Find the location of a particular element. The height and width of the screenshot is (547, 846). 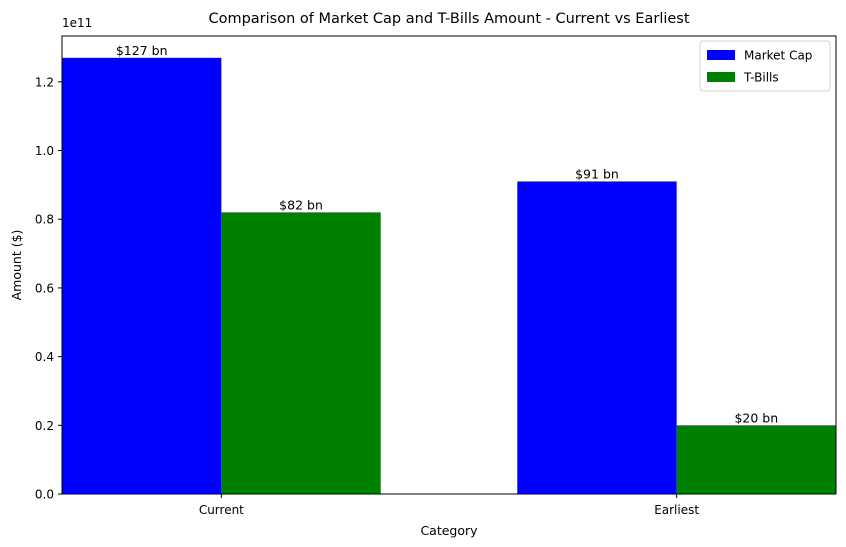

x-tick-label: Current is located at coordinates (221, 510).